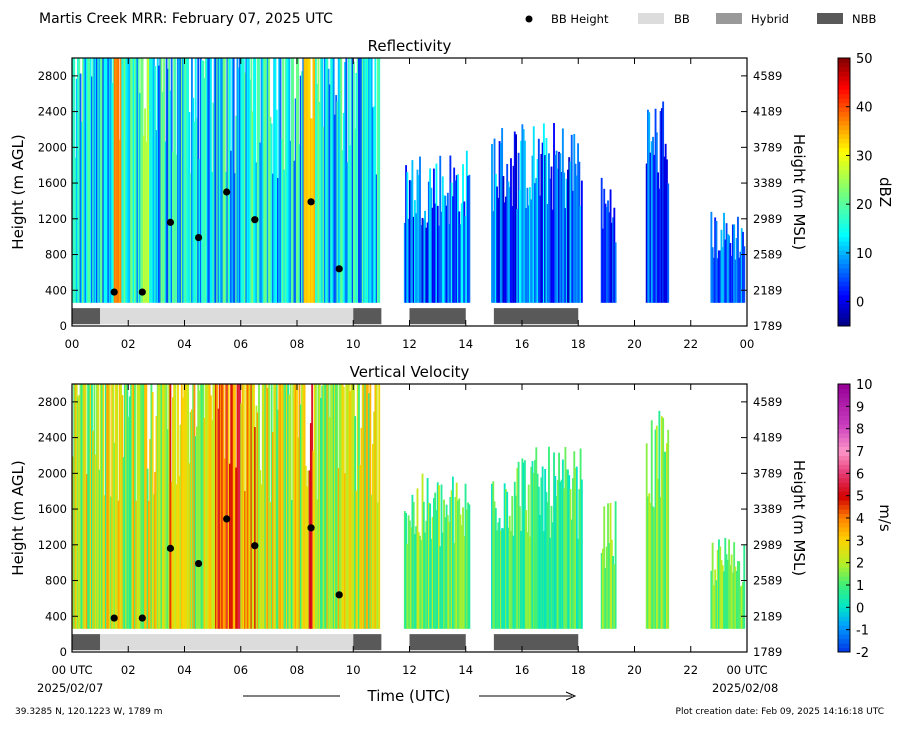 This screenshot has width=900, height=729. I want to click on x-tick-label: 04, so click(184, 344).